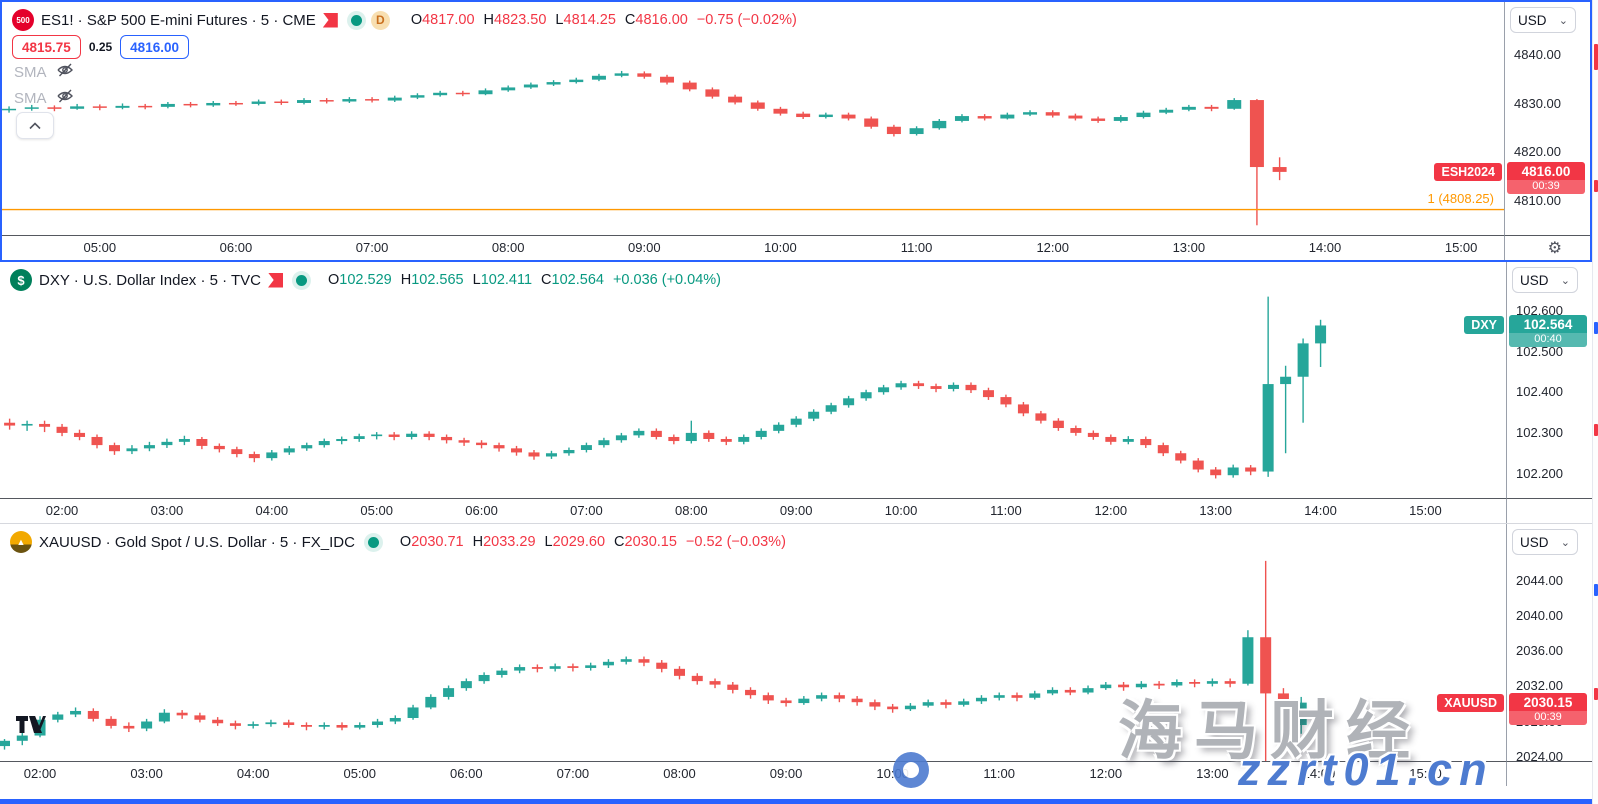  What do you see at coordinates (1325, 247) in the screenshot?
I see `time-axis-label: 14:00` at bounding box center [1325, 247].